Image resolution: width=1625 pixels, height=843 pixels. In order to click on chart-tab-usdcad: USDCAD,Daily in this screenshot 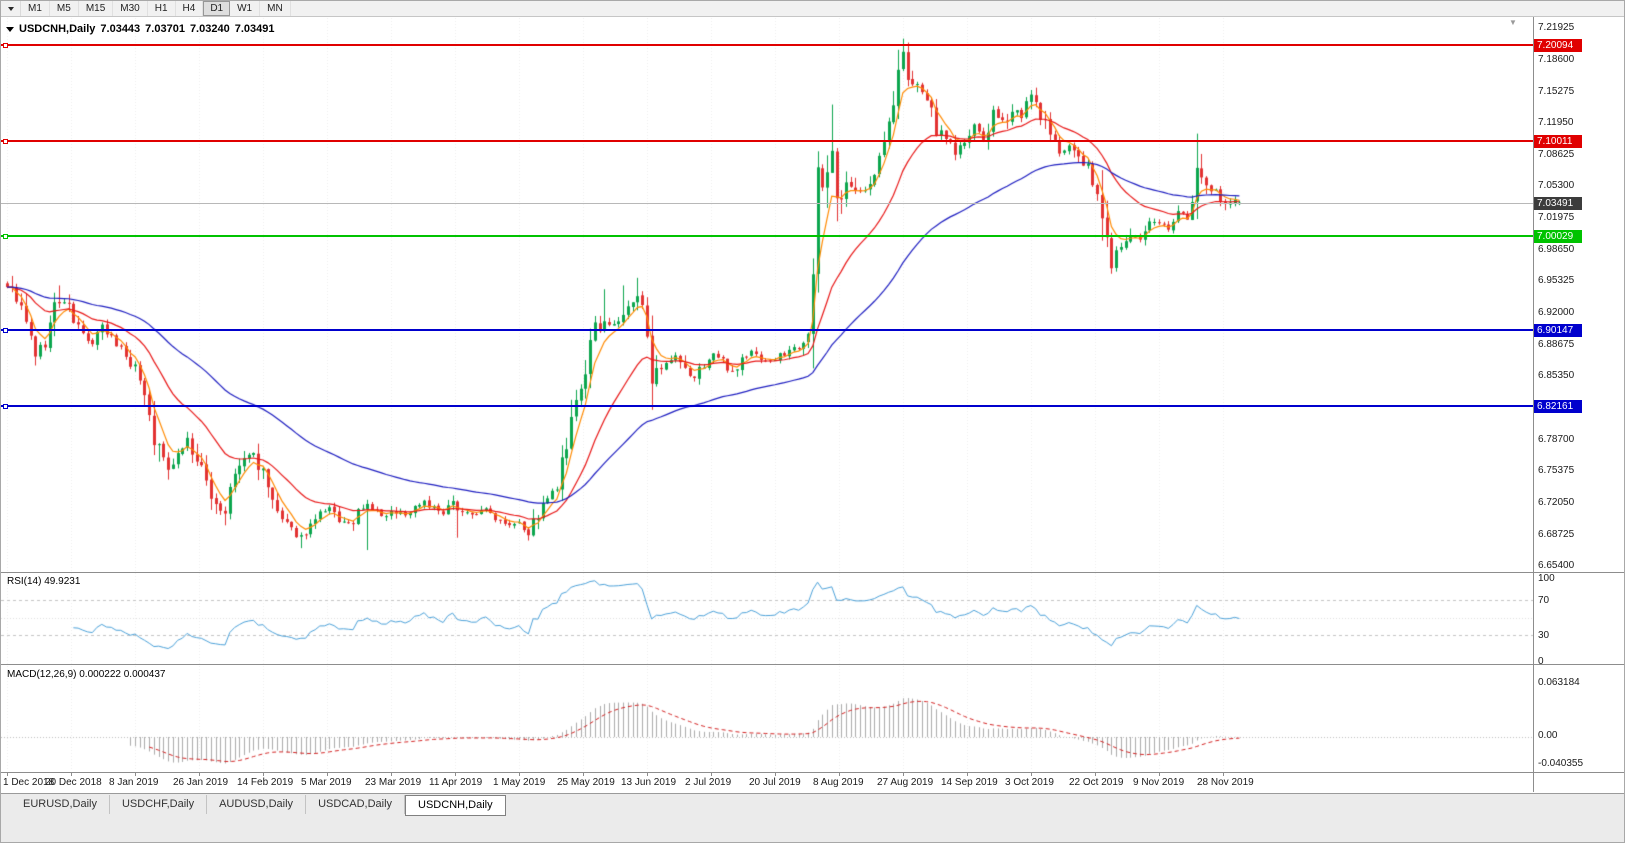, I will do `click(356, 804)`.